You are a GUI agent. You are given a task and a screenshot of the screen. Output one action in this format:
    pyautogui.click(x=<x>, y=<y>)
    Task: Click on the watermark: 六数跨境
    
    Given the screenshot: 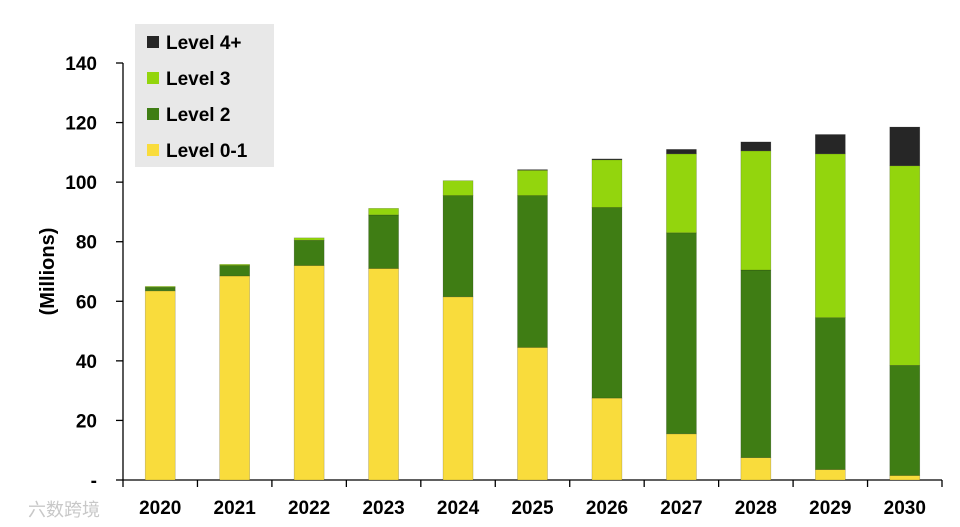 What is the action you would take?
    pyautogui.click(x=64, y=510)
    